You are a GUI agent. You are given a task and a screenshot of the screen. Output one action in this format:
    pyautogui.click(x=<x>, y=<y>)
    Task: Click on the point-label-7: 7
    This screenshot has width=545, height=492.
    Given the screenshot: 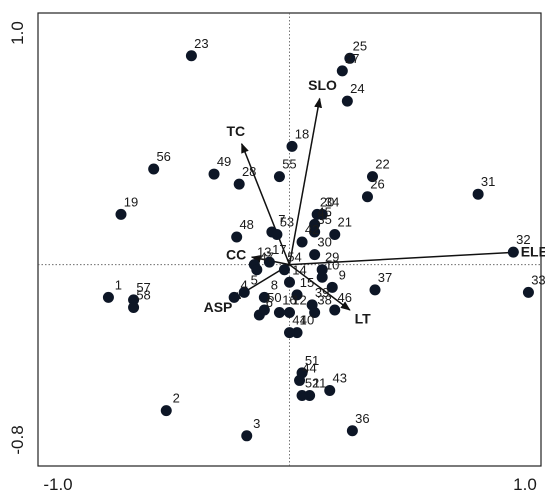 What is the action you would take?
    pyautogui.click(x=281, y=219)
    